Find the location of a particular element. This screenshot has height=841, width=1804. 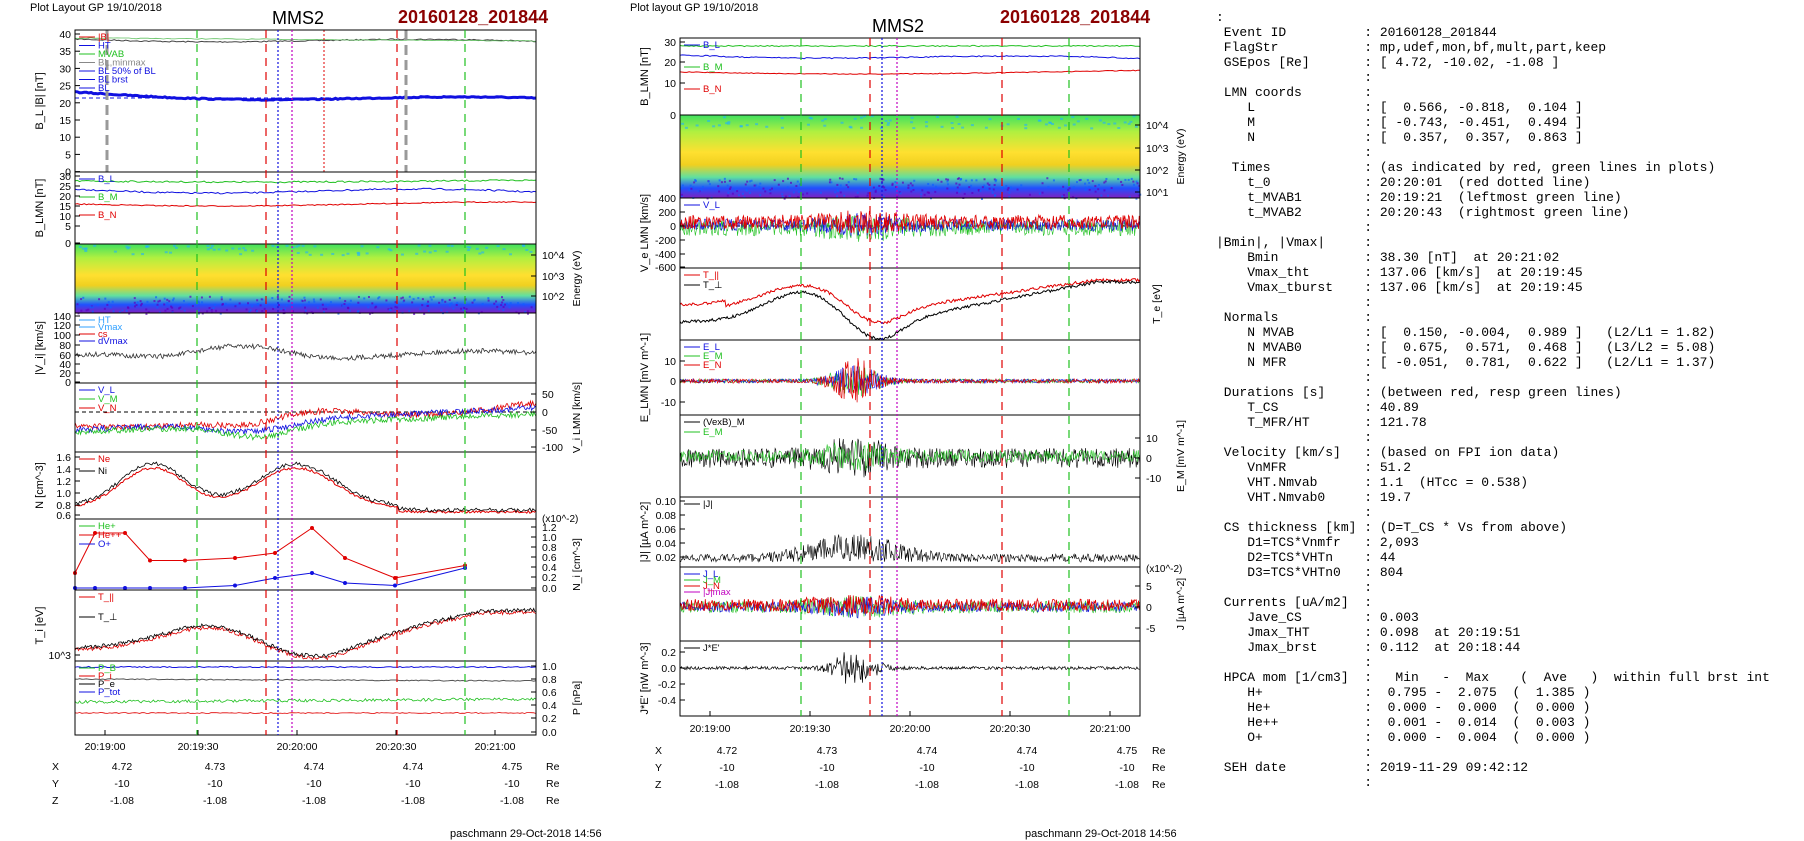

legend-entry: He+ is located at coordinates (107, 526).